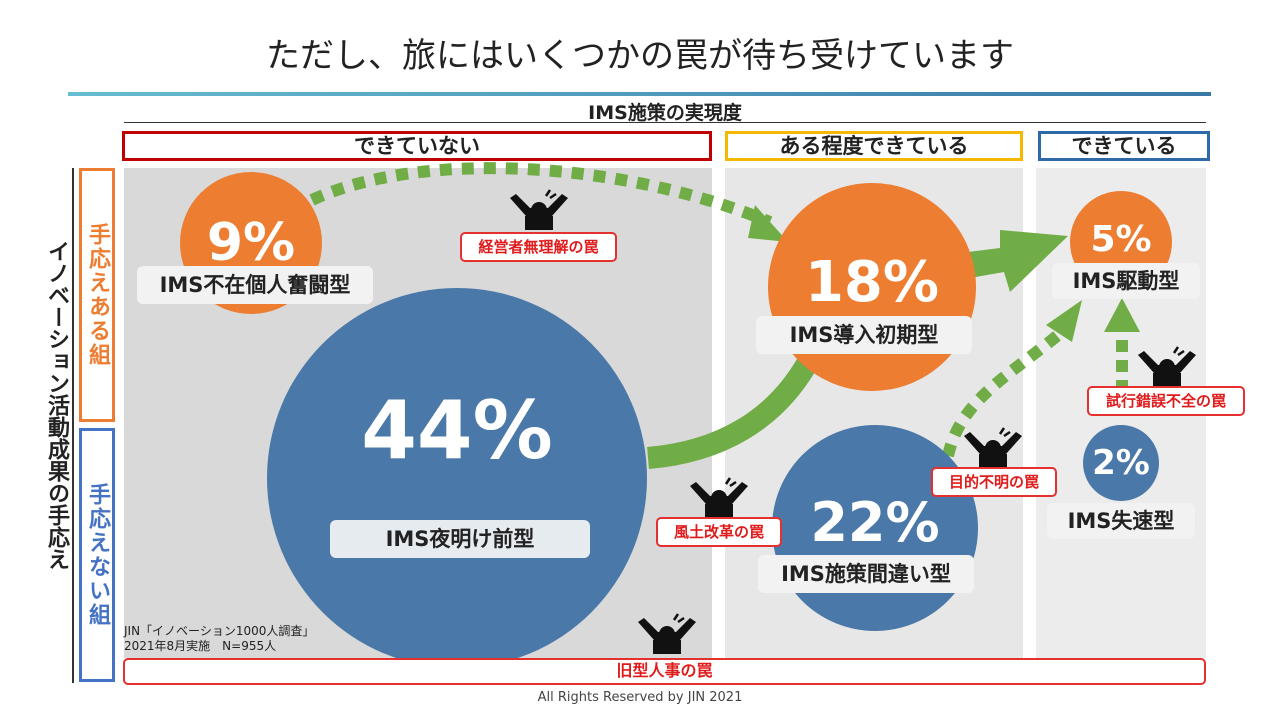 The height and width of the screenshot is (720, 1280). Describe the element at coordinates (73, 425) in the screenshot. I see `y-axis-rule` at that location.